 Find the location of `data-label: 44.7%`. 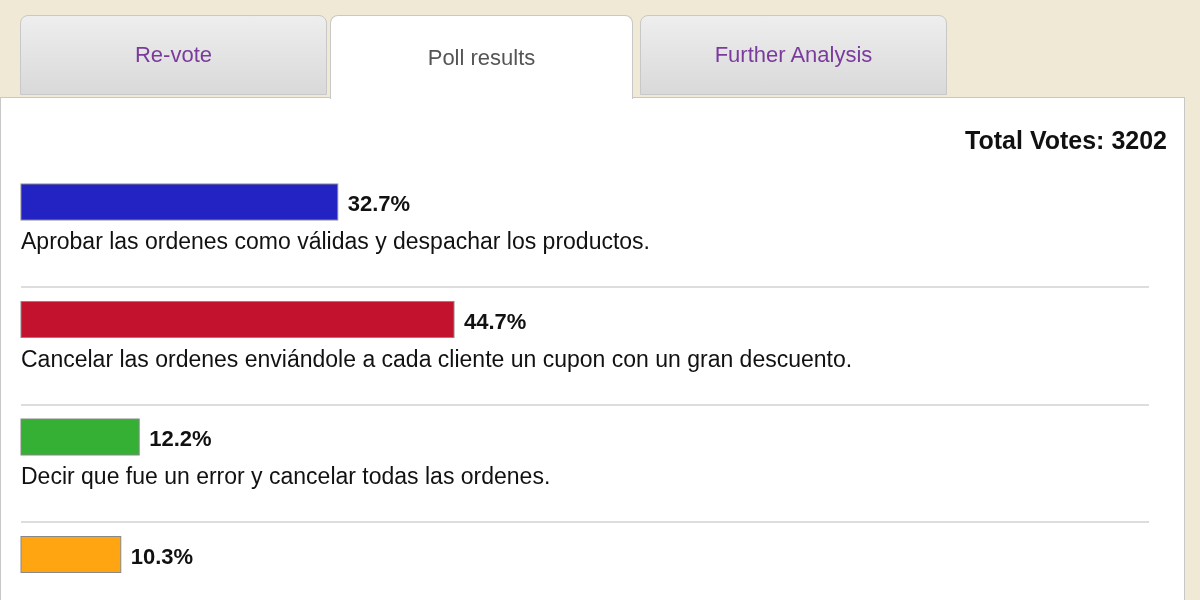

data-label: 44.7% is located at coordinates (495, 321).